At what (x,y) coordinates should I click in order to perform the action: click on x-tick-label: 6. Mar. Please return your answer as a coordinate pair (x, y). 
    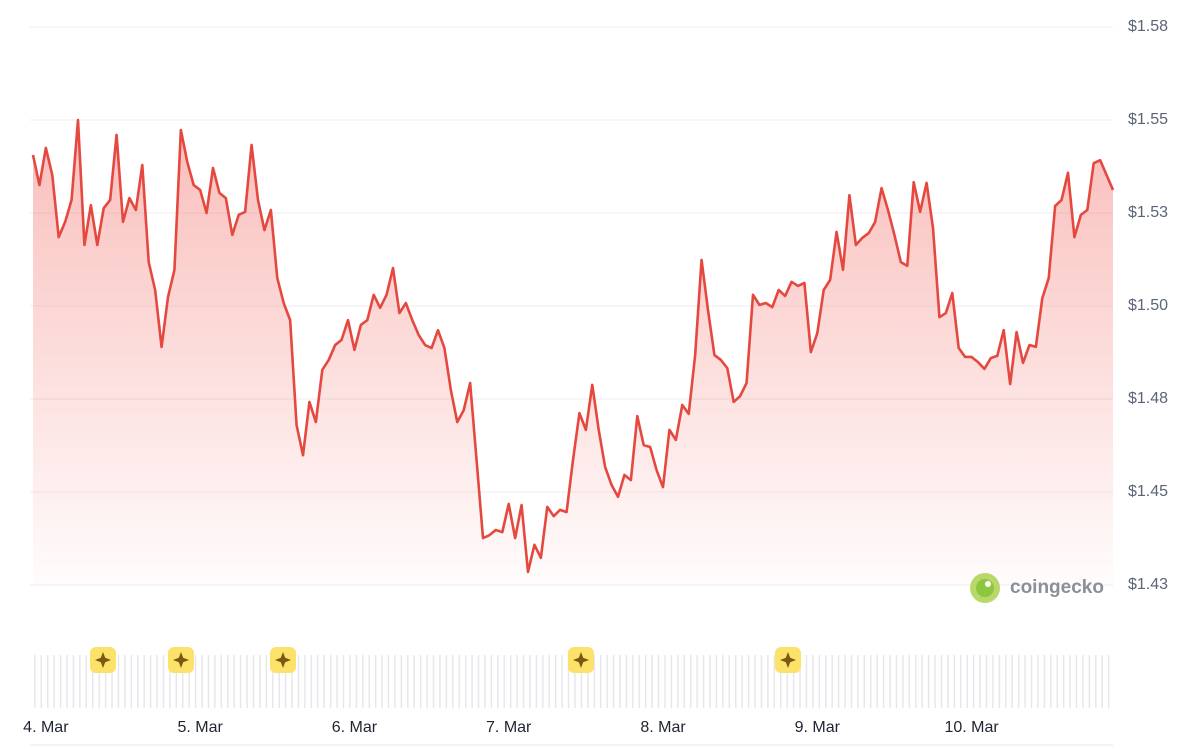
    Looking at the image, I should click on (355, 727).